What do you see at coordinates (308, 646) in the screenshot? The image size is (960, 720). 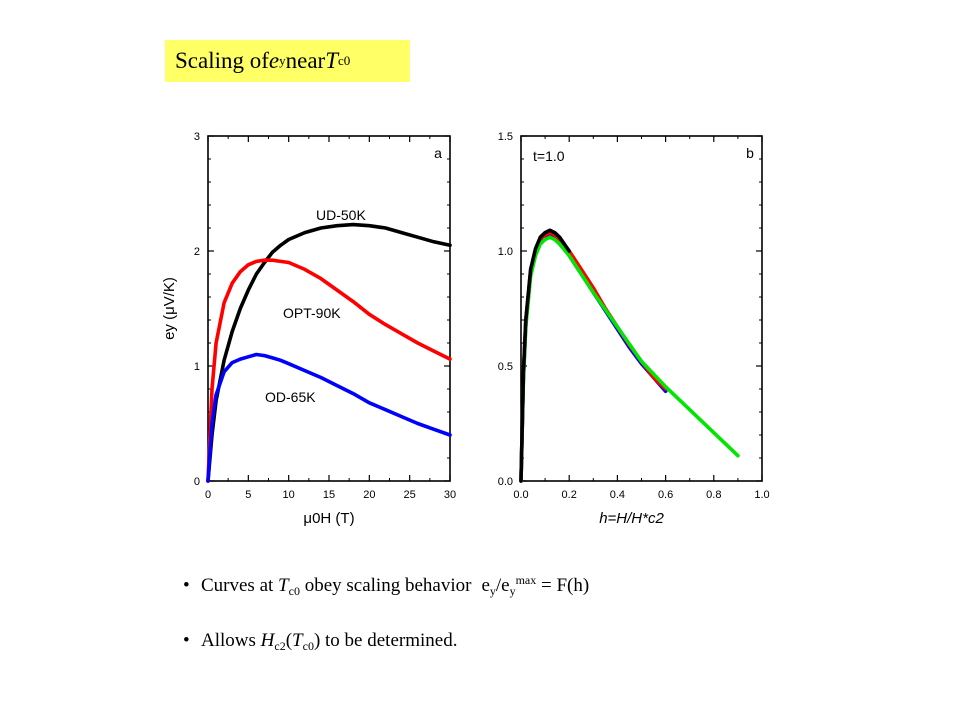 I see `bullet-2-t-sub: c0` at bounding box center [308, 646].